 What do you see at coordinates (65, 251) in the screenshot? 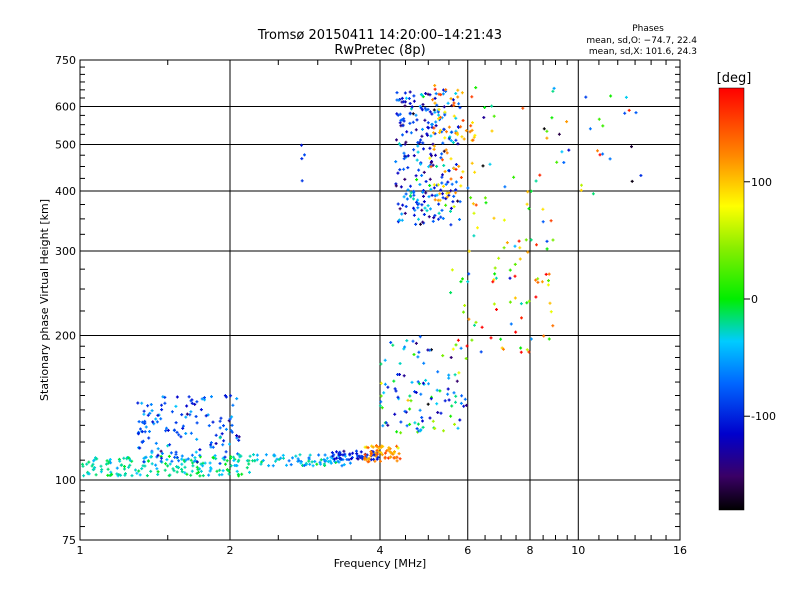
I see `y-tick-label: 300` at bounding box center [65, 251].